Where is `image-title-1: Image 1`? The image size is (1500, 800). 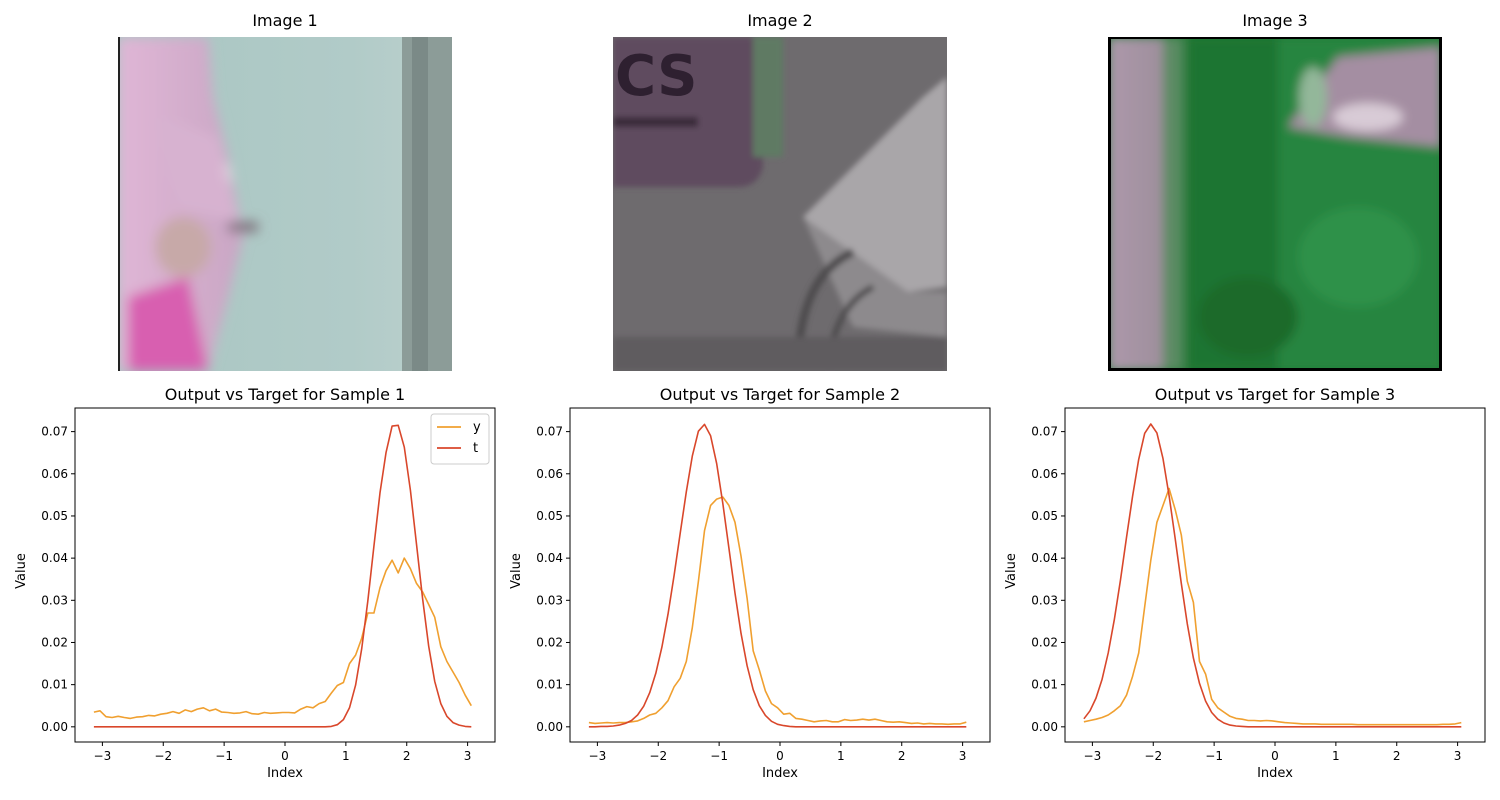 image-title-1: Image 1 is located at coordinates (285, 20).